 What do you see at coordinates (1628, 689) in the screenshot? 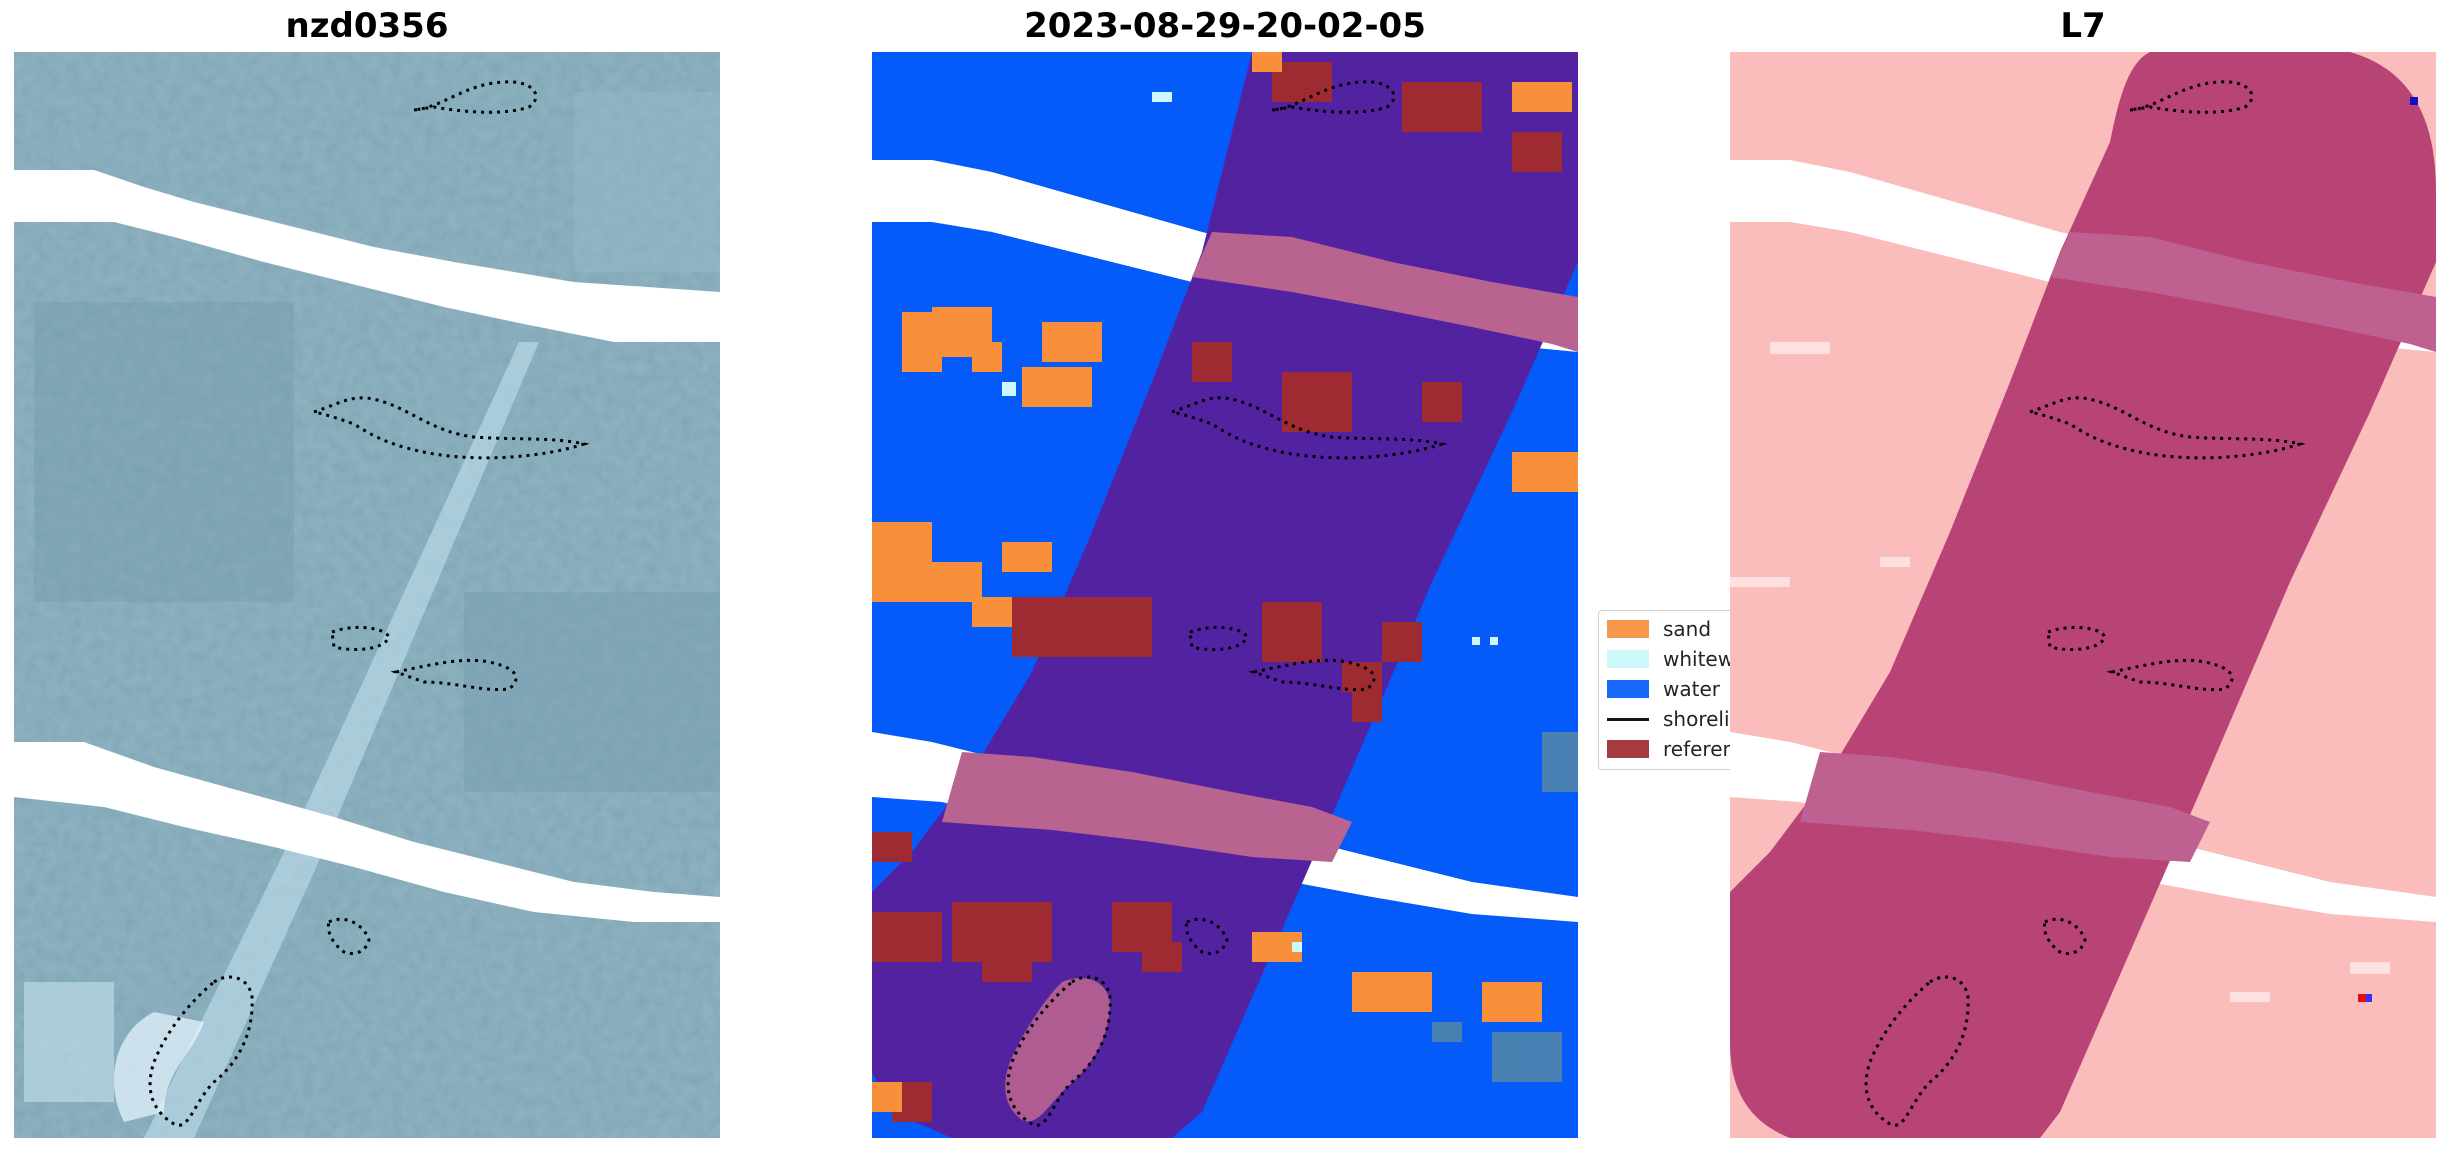
I see `legend-swatch-water` at bounding box center [1628, 689].